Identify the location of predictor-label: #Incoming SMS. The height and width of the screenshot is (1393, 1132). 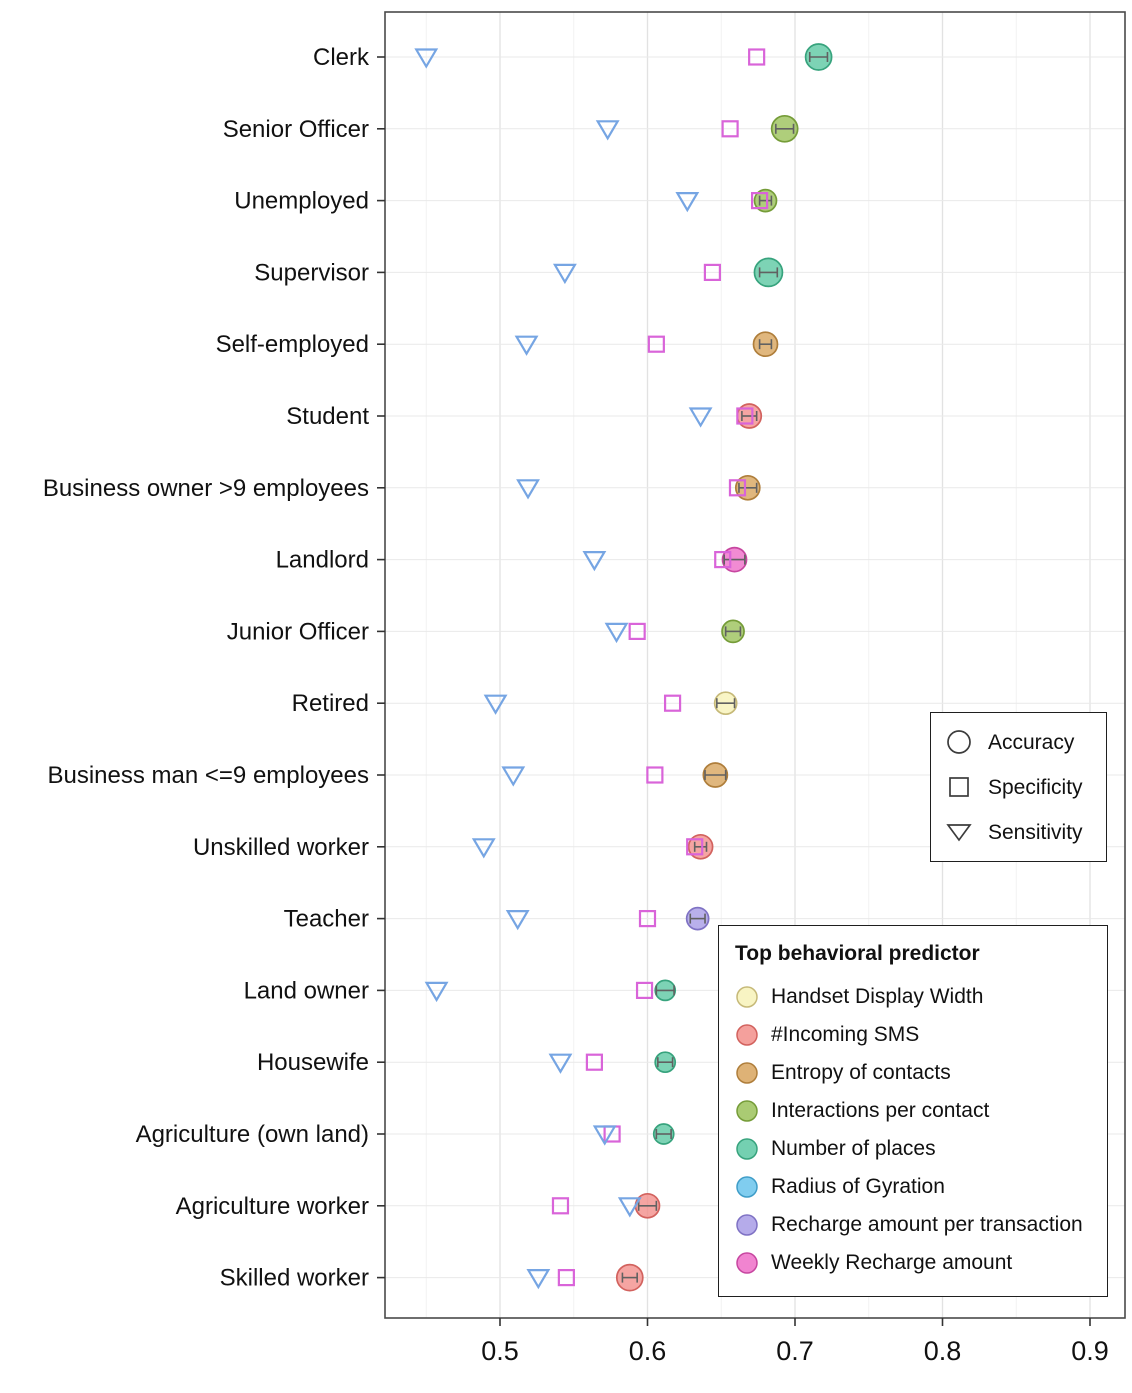
(845, 1034).